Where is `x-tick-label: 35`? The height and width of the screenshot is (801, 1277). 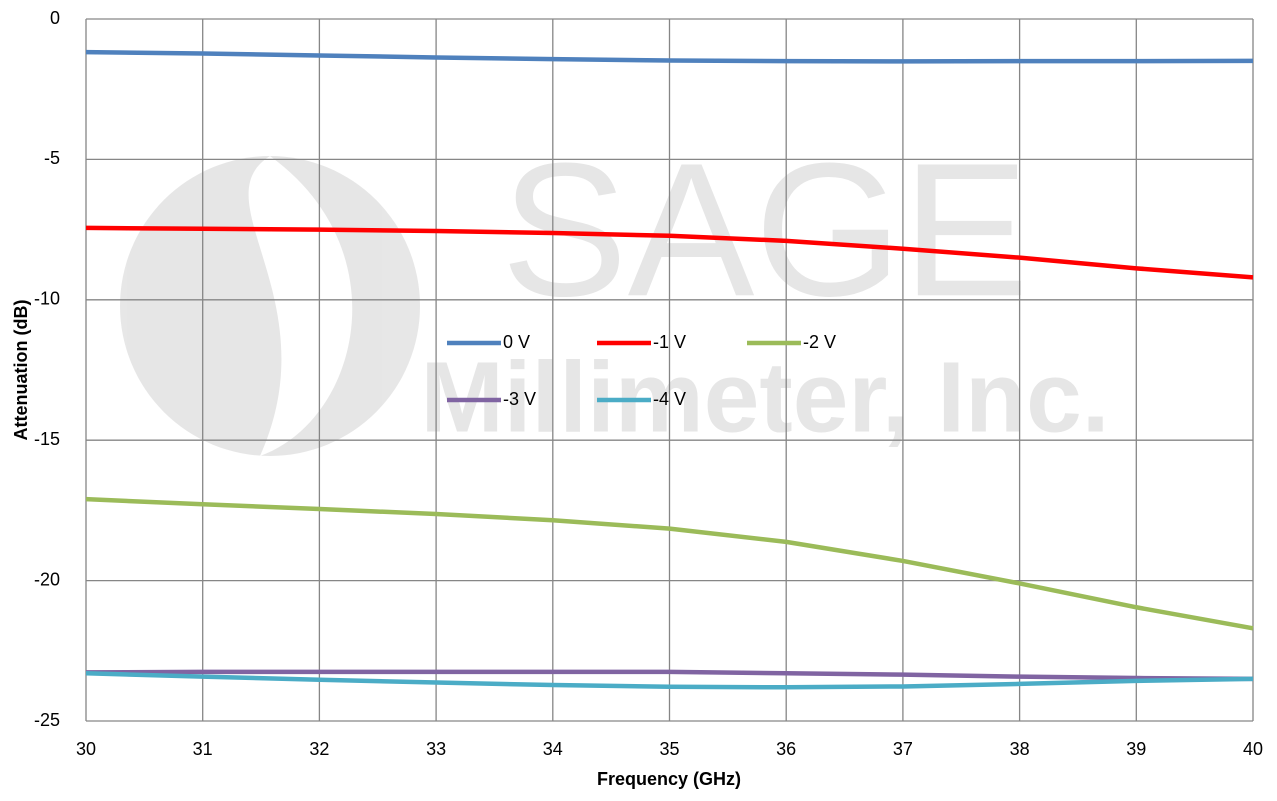 x-tick-label: 35 is located at coordinates (669, 749).